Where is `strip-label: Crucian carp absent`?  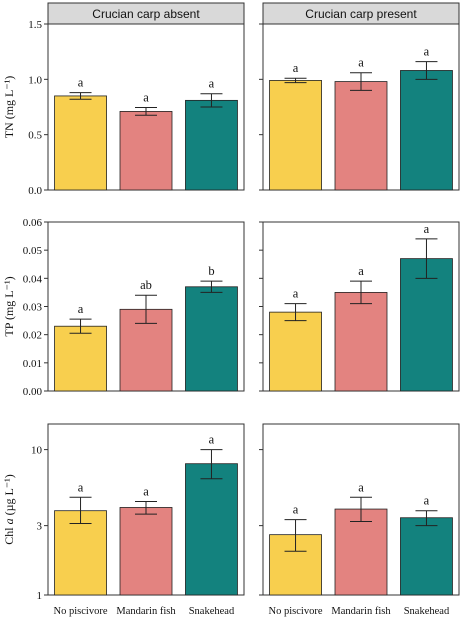
strip-label: Crucian carp absent is located at coordinates (146, 14).